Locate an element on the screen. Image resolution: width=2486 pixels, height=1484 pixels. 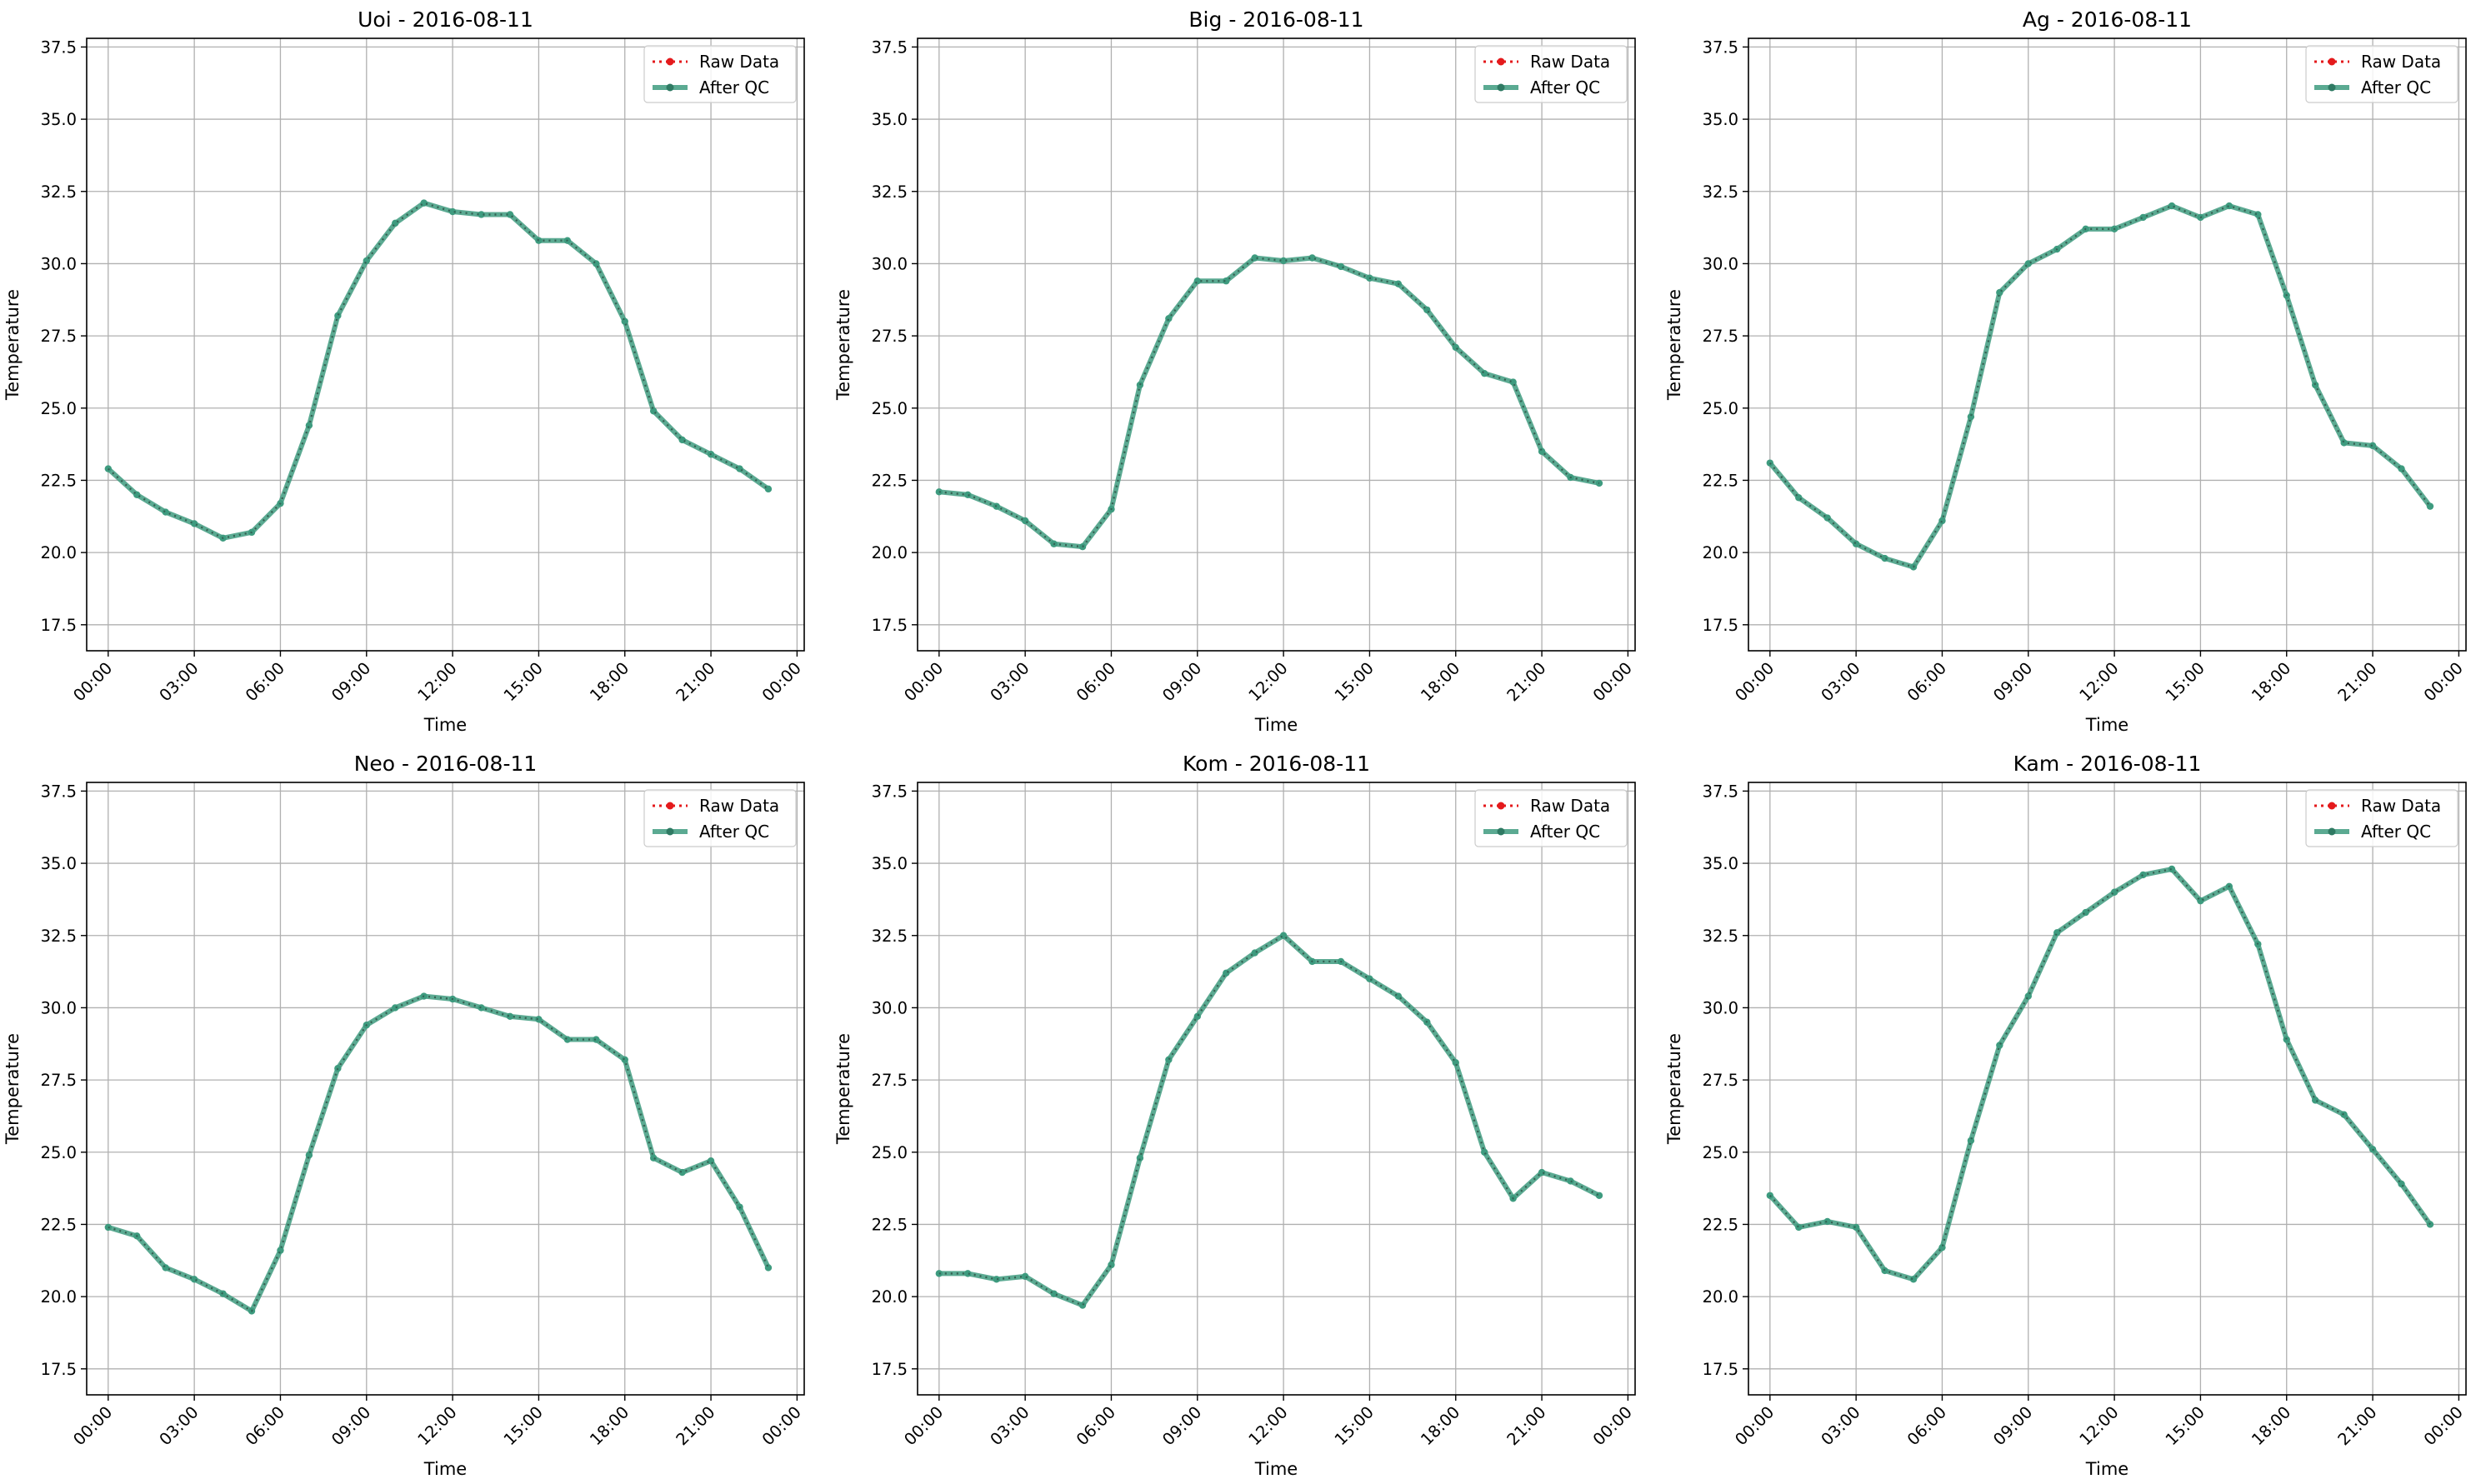
legend-qc-label: After QC is located at coordinates (2396, 832).